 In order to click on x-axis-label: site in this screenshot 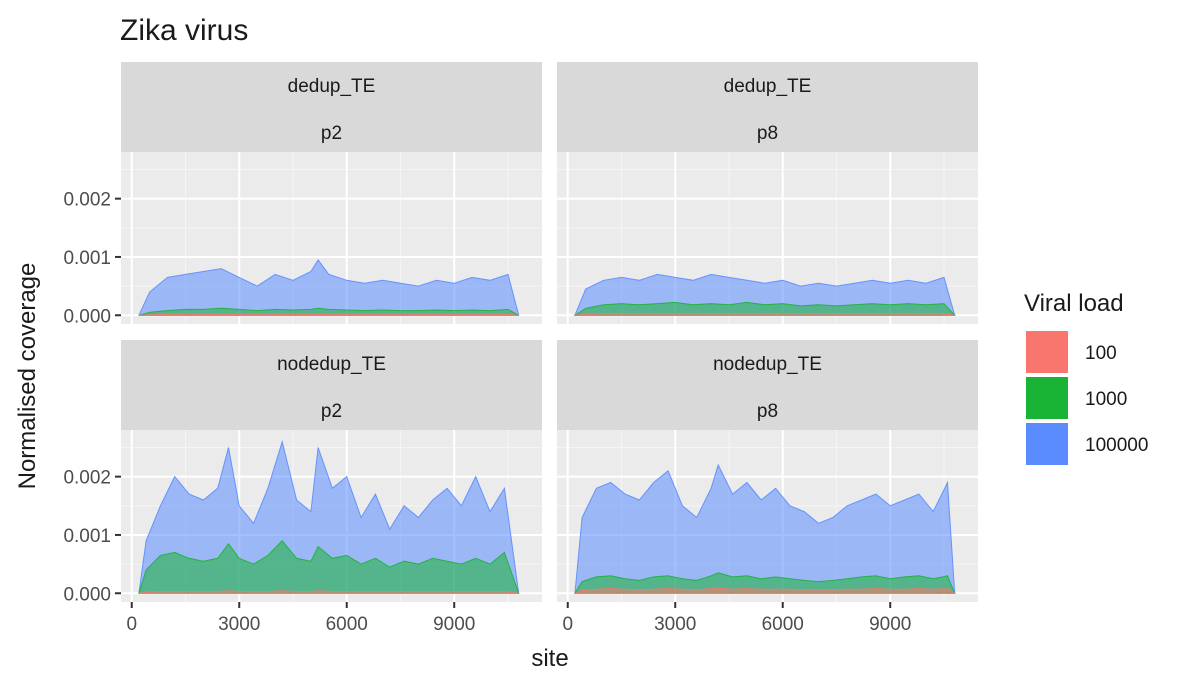, I will do `click(549, 658)`.